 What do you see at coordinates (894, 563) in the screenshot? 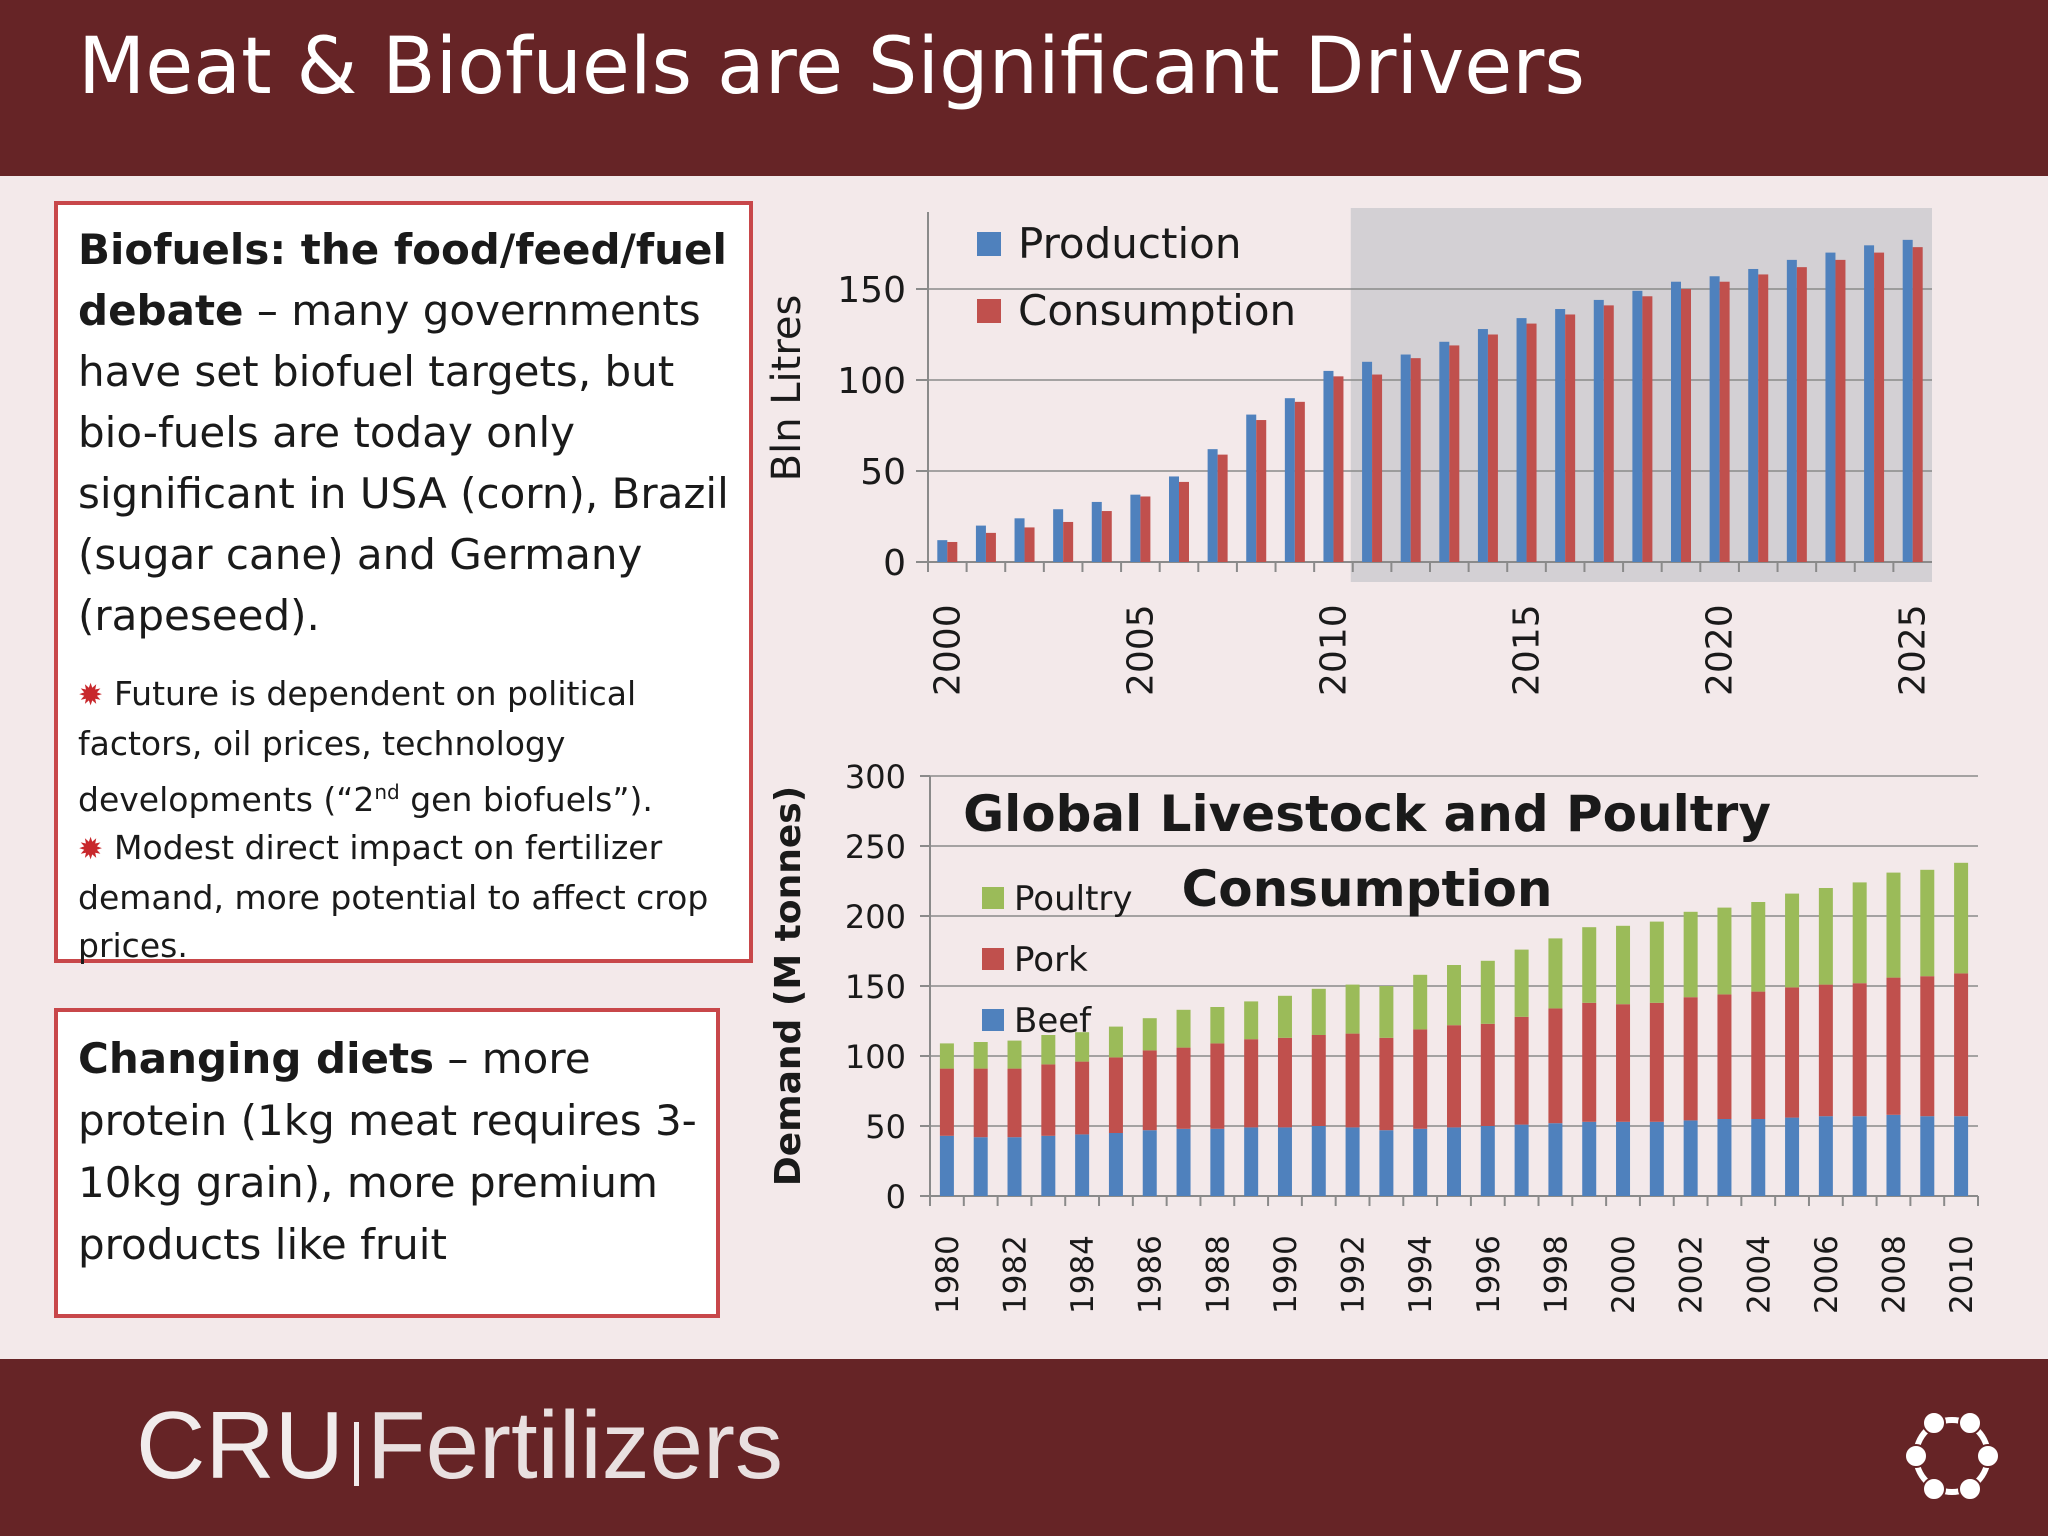
I see `y-tick-label: 0` at bounding box center [894, 563].